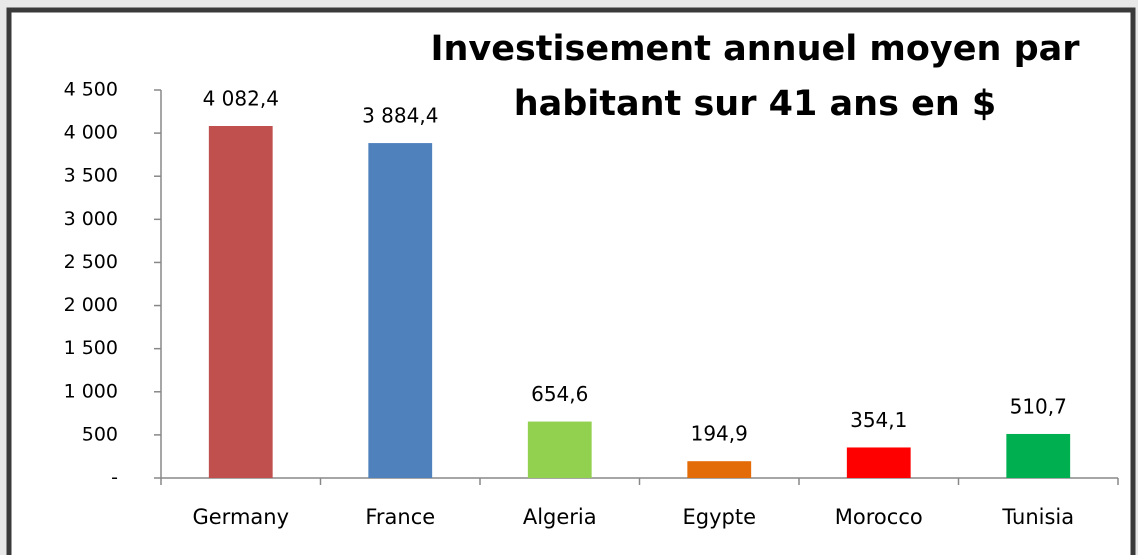  I want to click on x-tick-label: Egypte, so click(719, 517).